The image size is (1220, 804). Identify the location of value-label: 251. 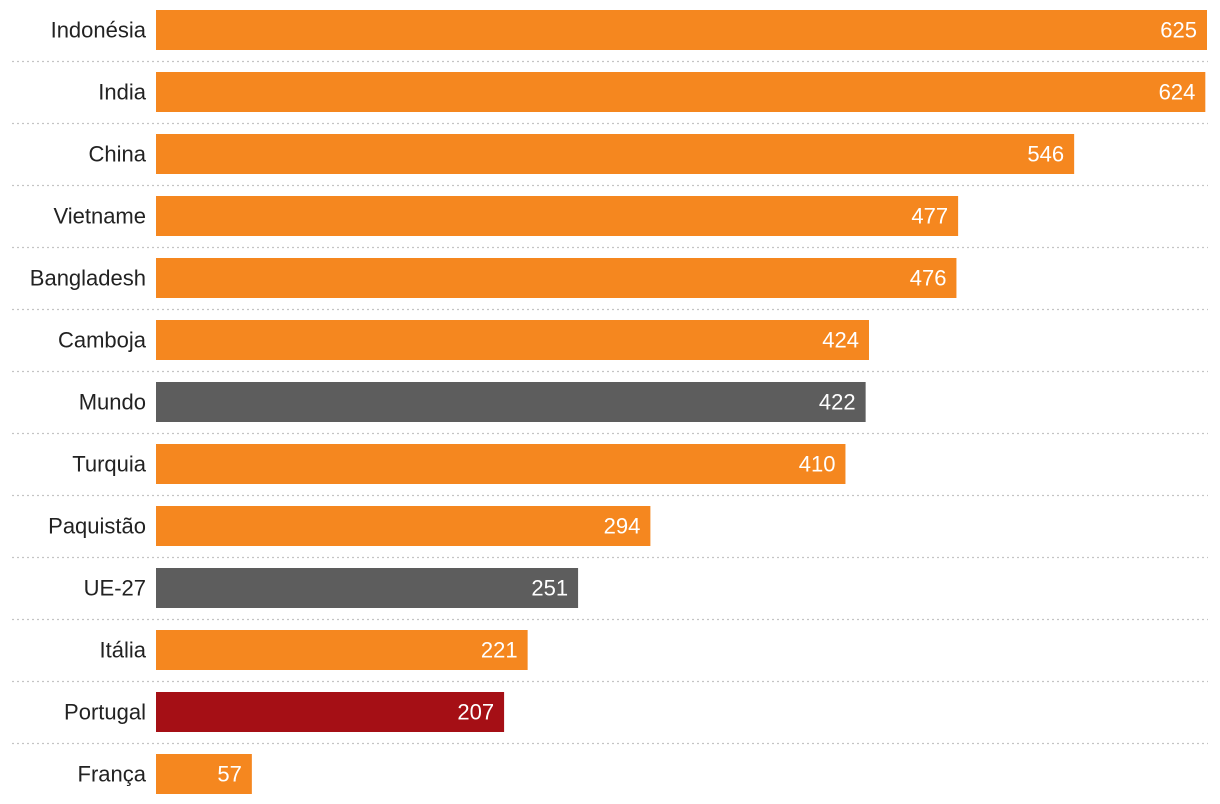
(549, 588).